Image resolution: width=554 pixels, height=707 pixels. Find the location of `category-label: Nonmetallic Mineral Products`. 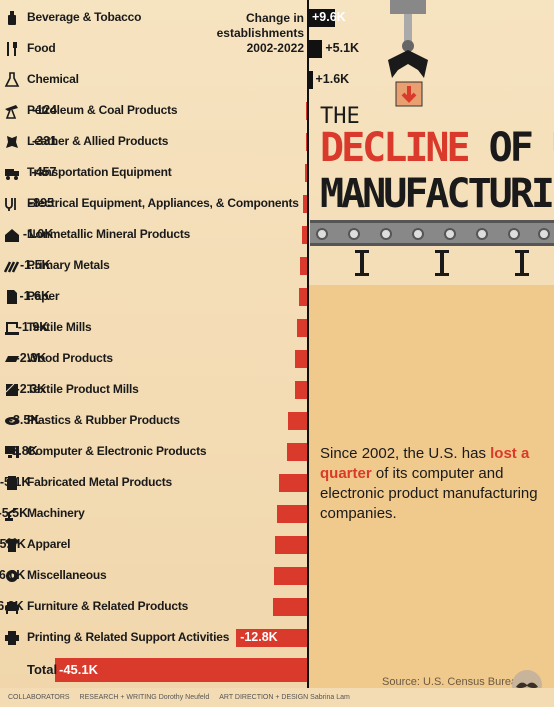

category-label: Nonmetallic Mineral Products is located at coordinates (109, 234).